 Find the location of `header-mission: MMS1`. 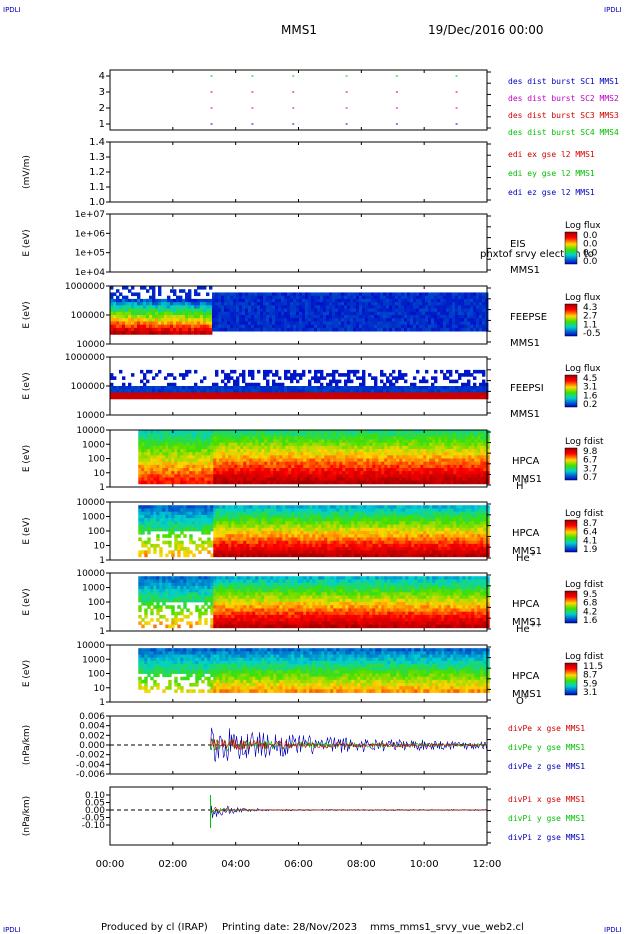

header-mission: MMS1 is located at coordinates (299, 30).